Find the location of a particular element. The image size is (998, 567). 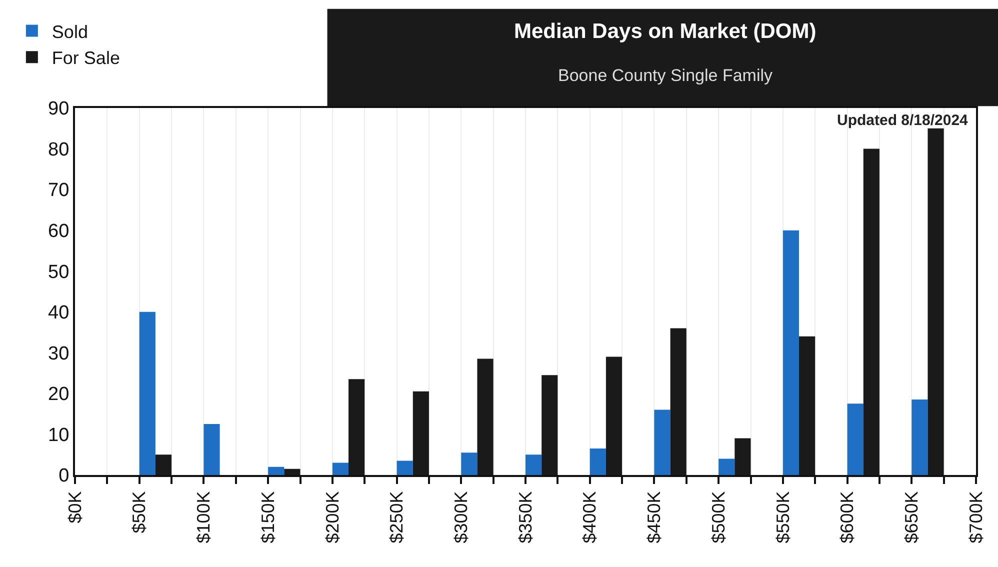

x-tick-label: $650K is located at coordinates (911, 517).